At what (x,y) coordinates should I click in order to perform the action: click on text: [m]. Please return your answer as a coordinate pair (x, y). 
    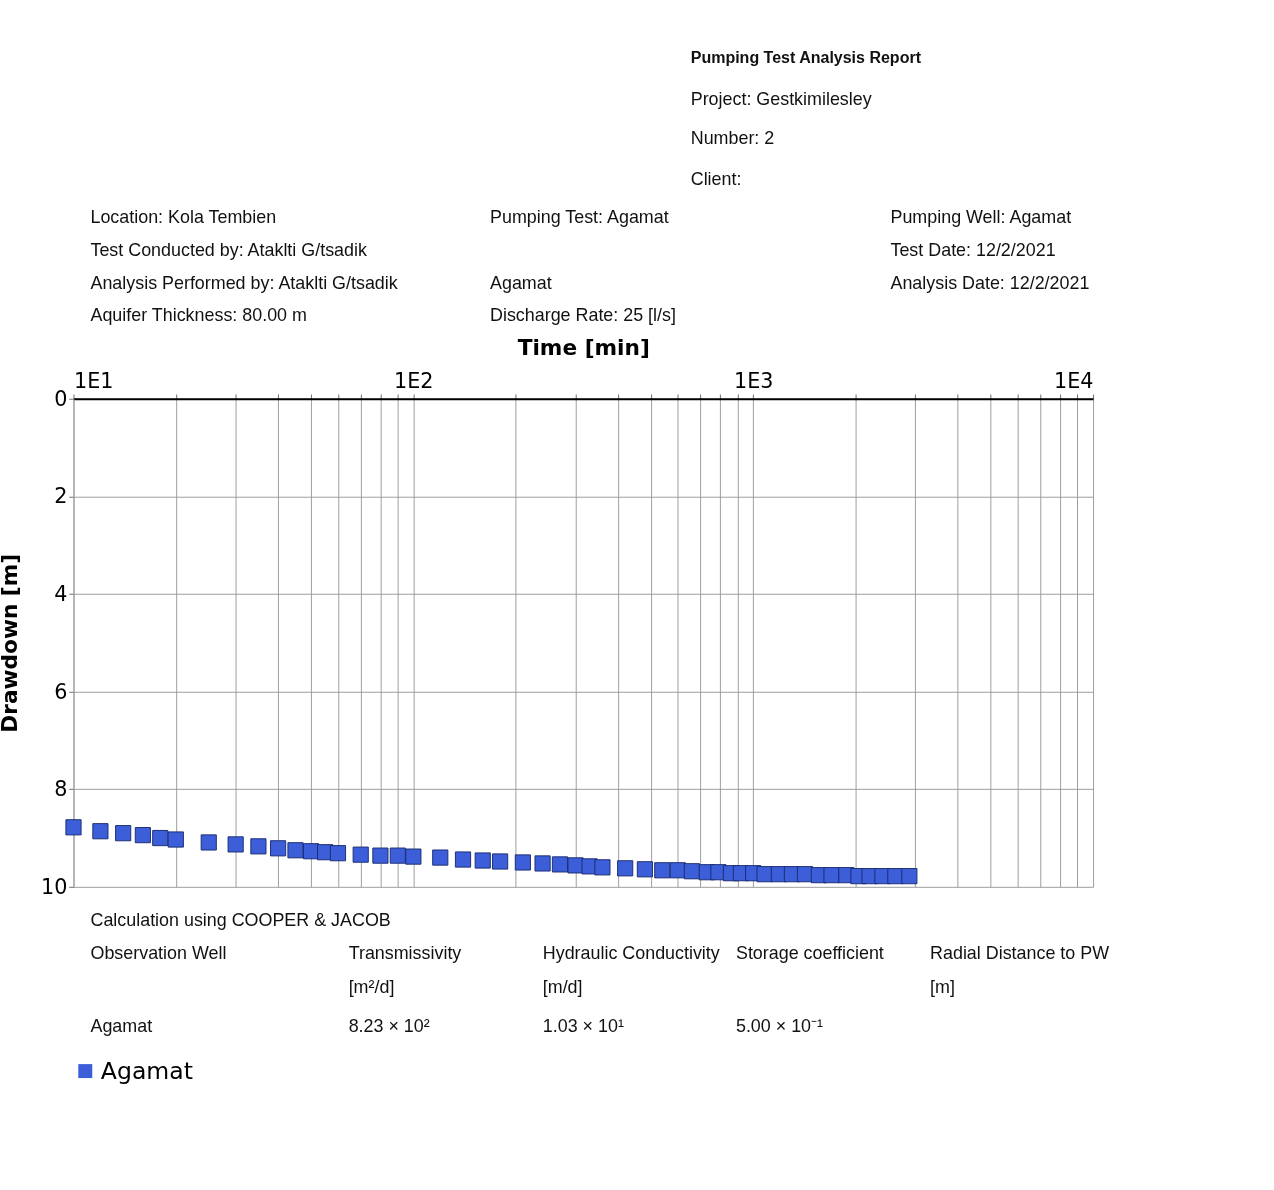
    Looking at the image, I should click on (942, 987).